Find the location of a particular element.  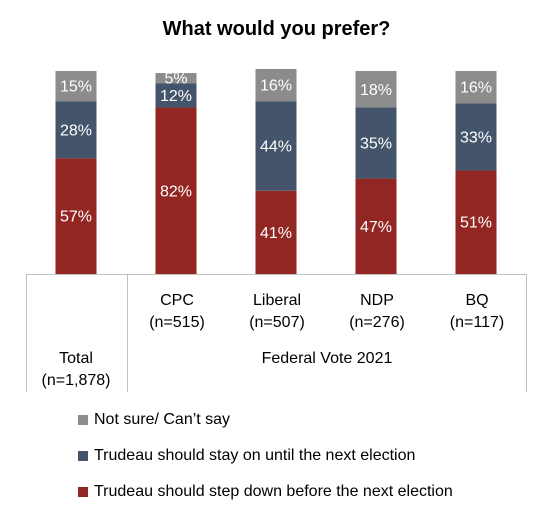

data-label: 18% is located at coordinates (376, 90).